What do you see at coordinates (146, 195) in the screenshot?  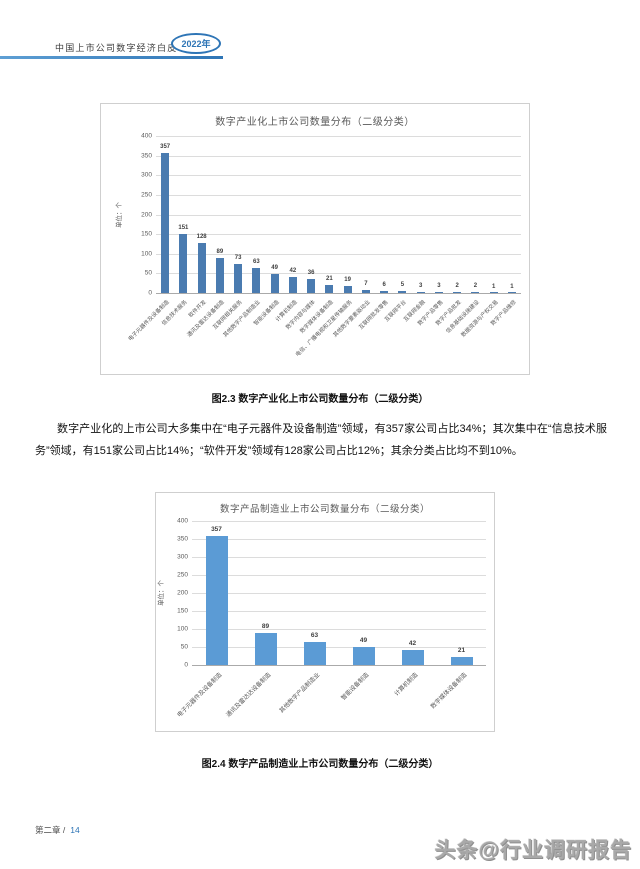 I see `y-axis-tick-label: 250` at bounding box center [146, 195].